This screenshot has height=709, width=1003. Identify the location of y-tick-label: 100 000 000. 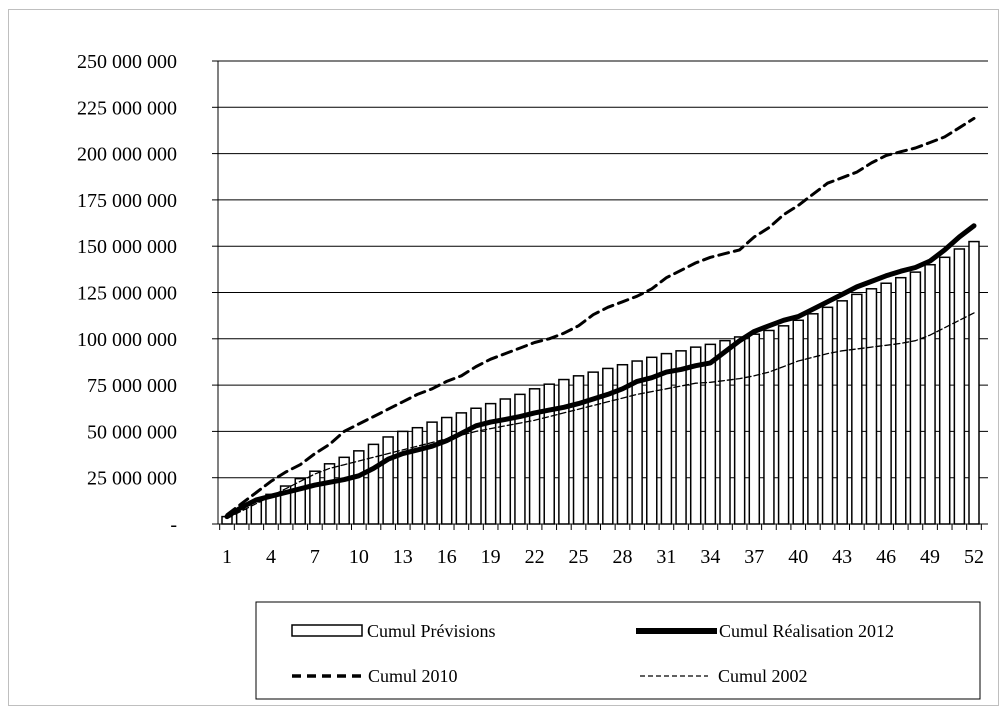
(127, 340).